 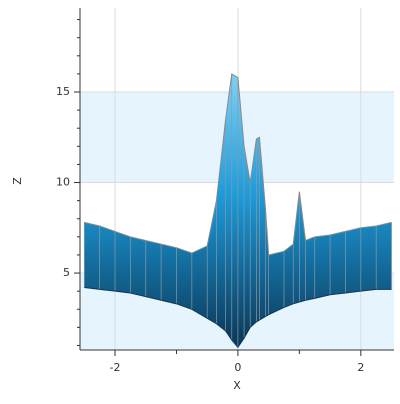 What do you see at coordinates (63, 91) in the screenshot?
I see `y-tick-label: 15` at bounding box center [63, 91].